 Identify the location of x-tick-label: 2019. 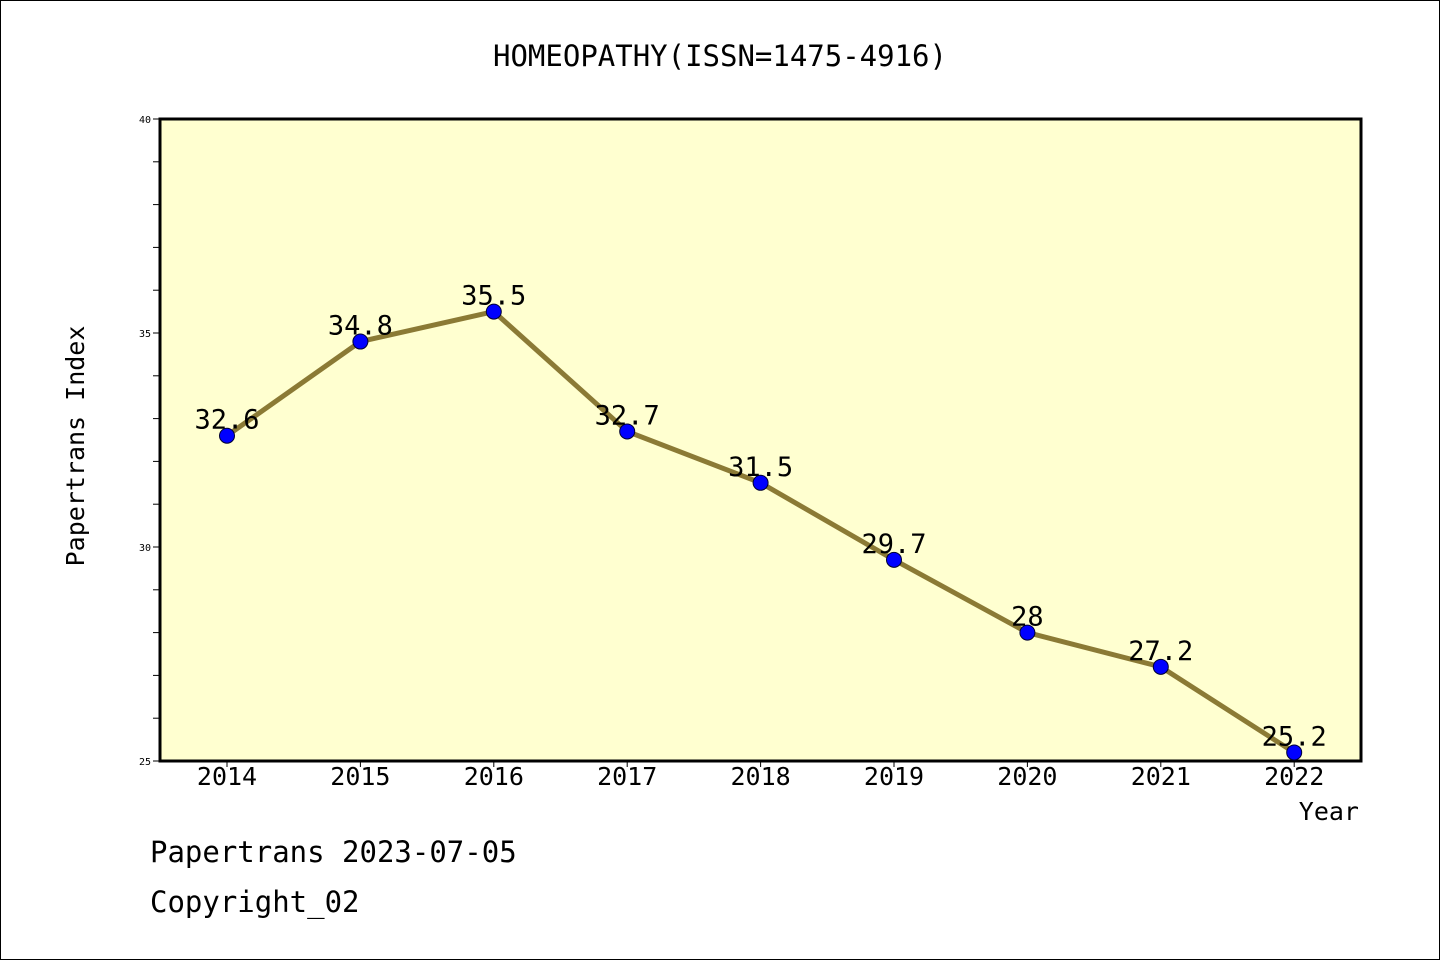
(894, 776).